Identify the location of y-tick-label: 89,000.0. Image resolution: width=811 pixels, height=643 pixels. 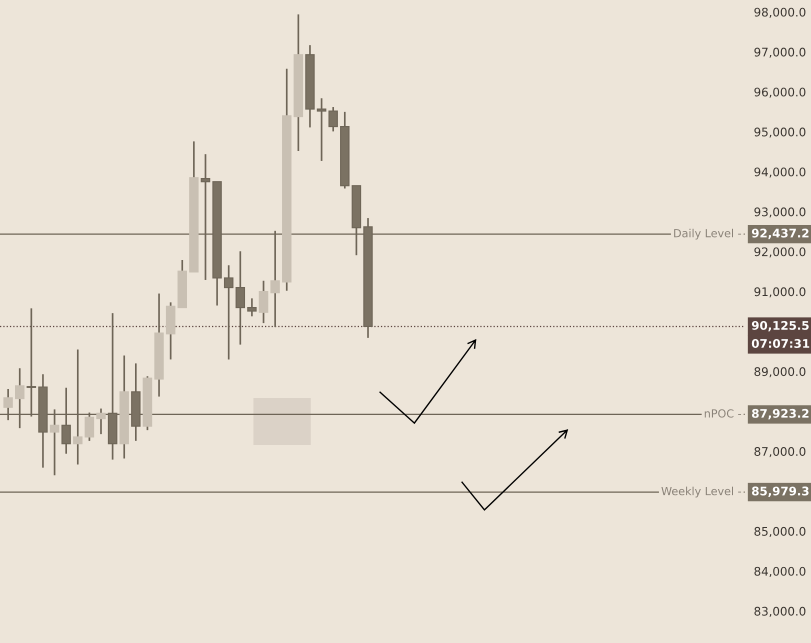
(780, 372).